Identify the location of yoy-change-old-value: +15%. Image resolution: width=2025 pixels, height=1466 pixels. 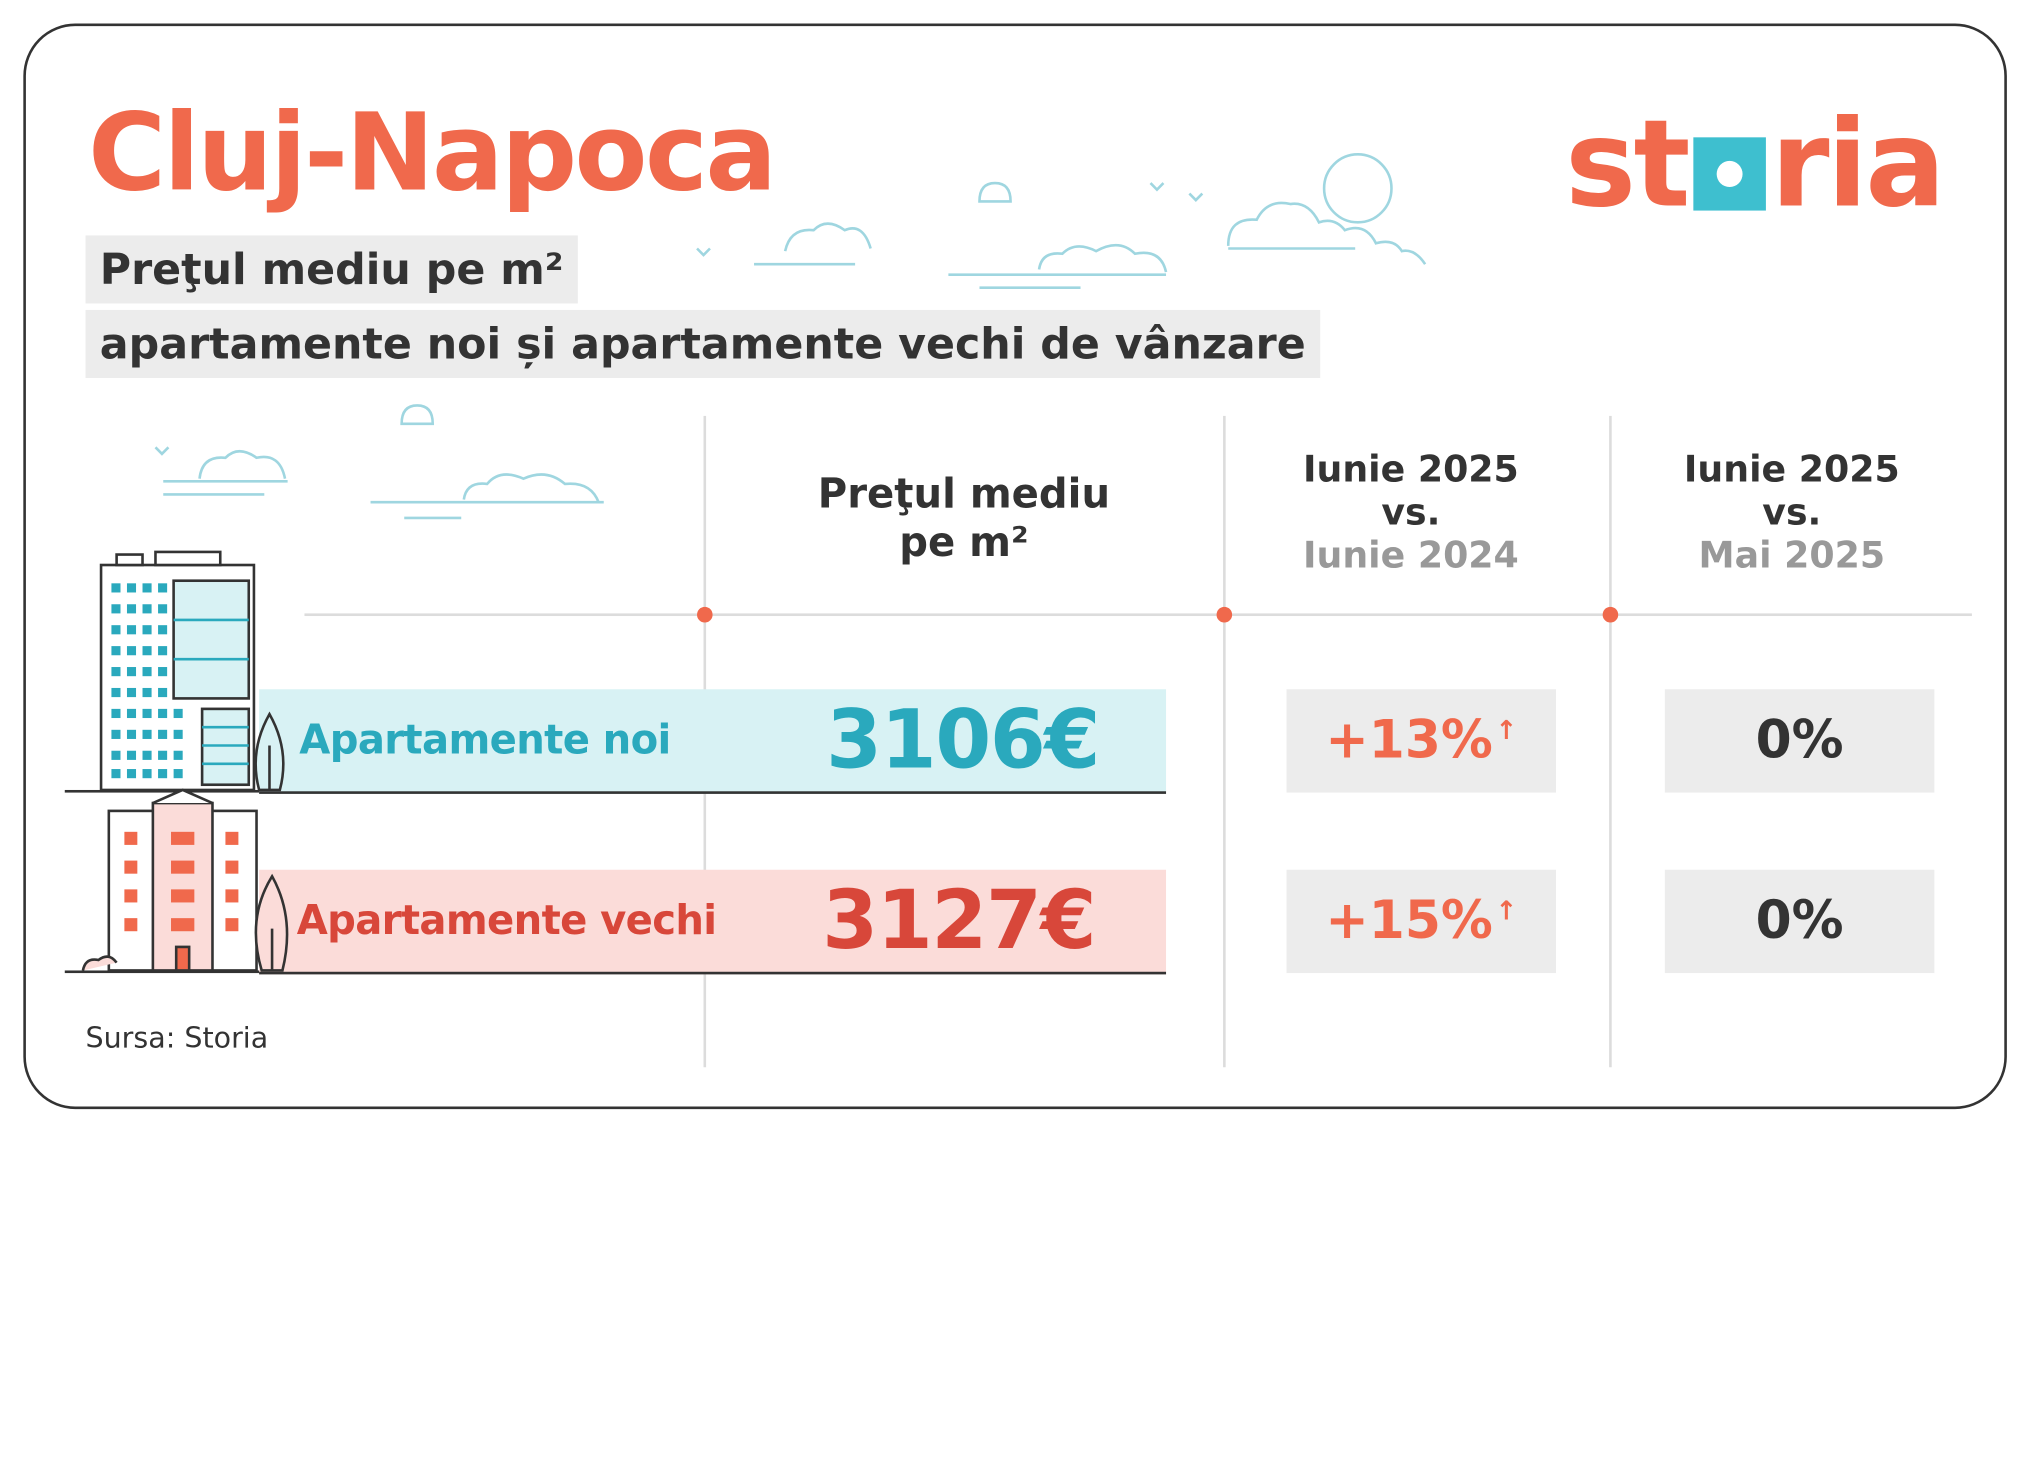
(1409, 920).